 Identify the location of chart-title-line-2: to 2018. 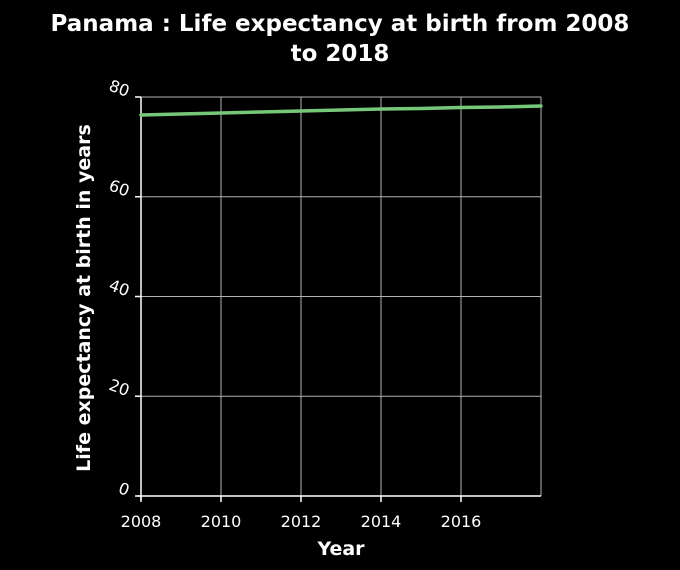
(340, 54).